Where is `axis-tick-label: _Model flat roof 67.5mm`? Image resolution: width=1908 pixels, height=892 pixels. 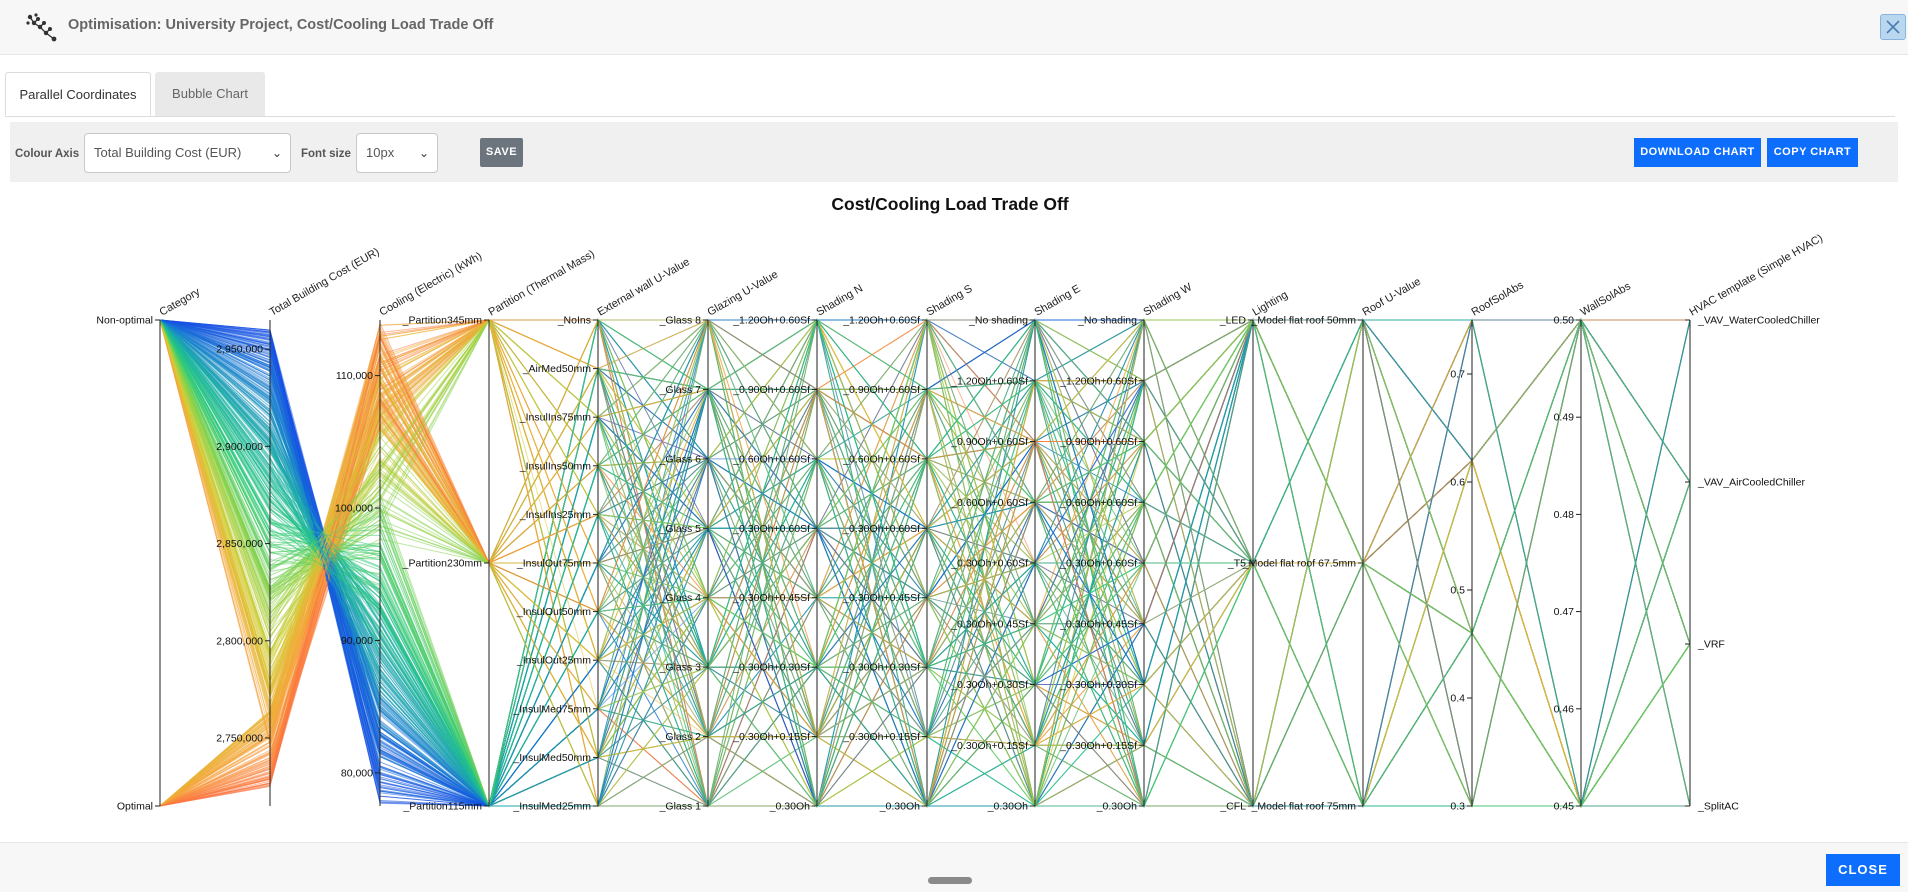
axis-tick-label: _Model flat roof 67.5mm is located at coordinates (1299, 564).